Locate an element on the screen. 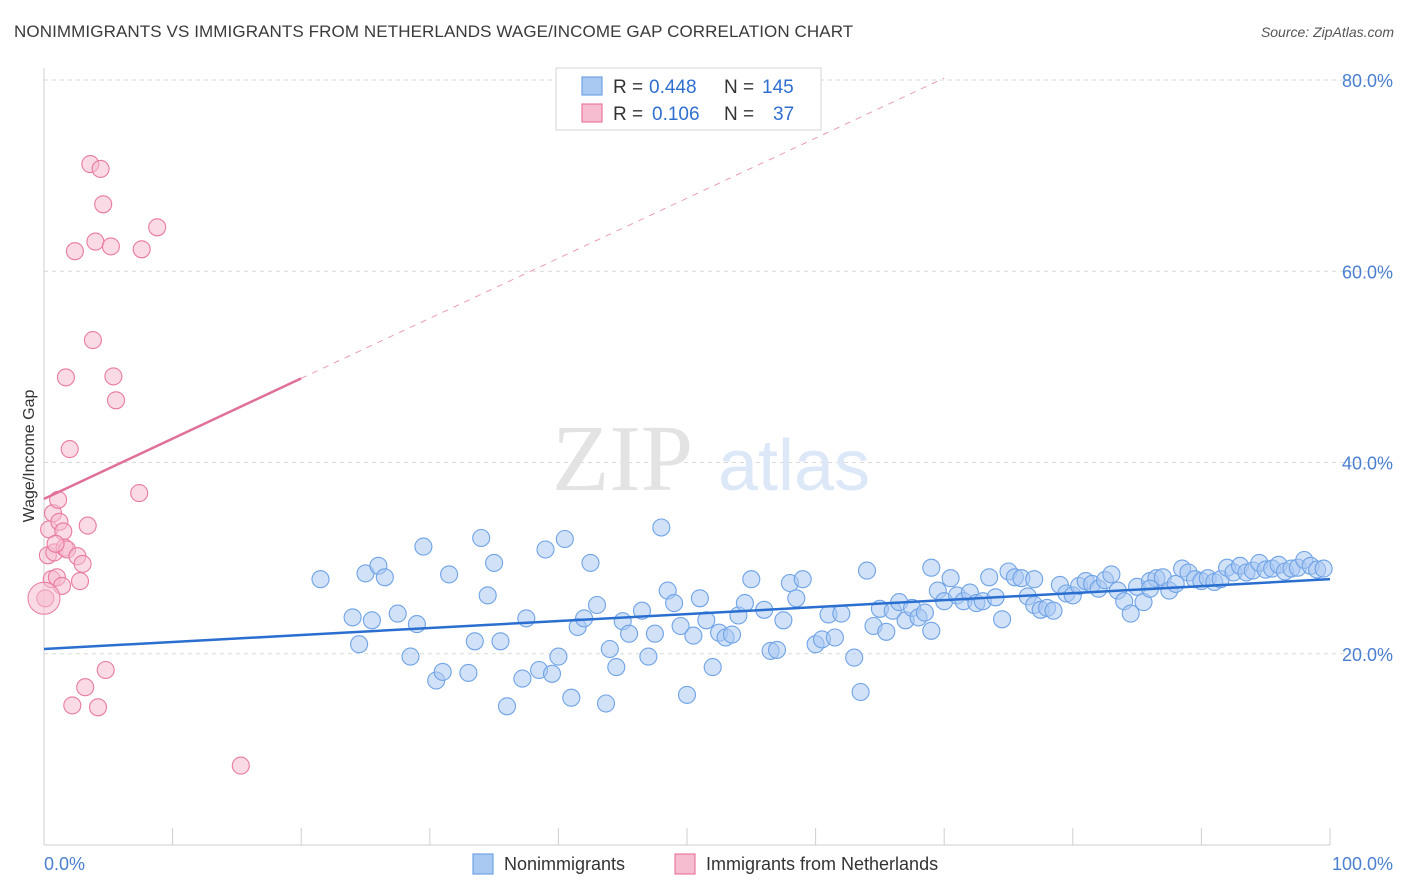  x-tick-label-min: 0.0% is located at coordinates (64, 864).